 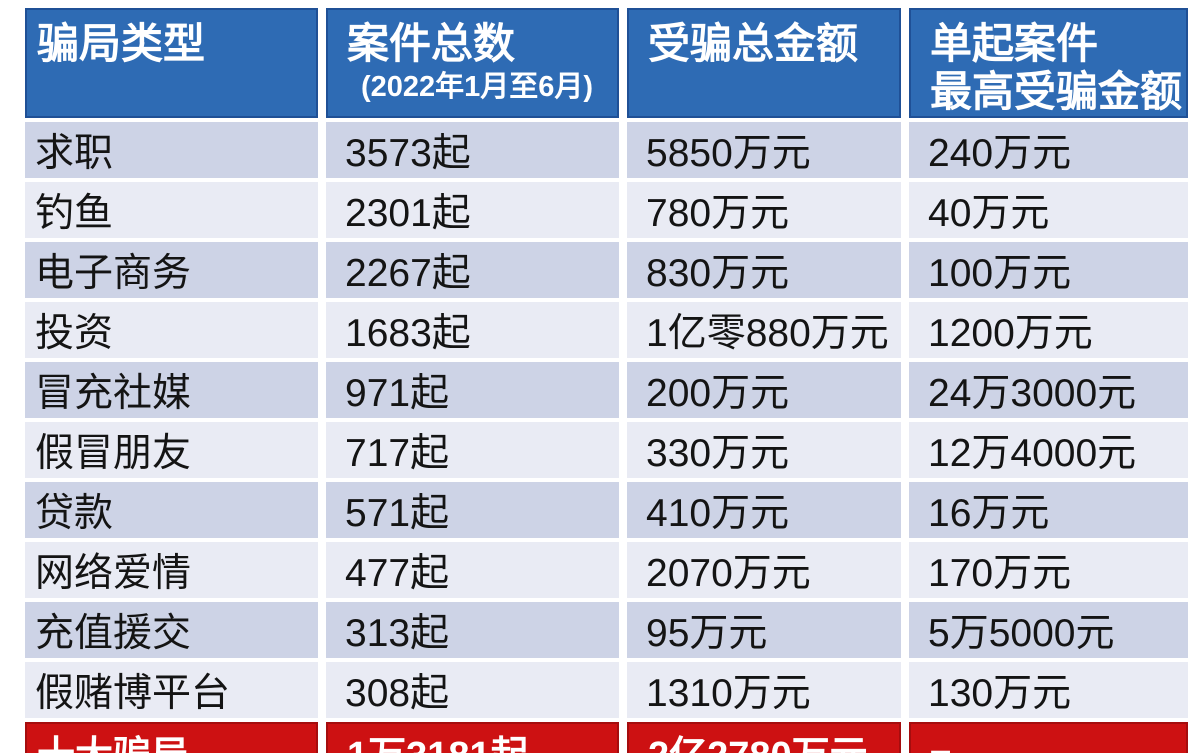 What do you see at coordinates (472, 210) in the screenshot?
I see `cell-total-cases: 2301起` at bounding box center [472, 210].